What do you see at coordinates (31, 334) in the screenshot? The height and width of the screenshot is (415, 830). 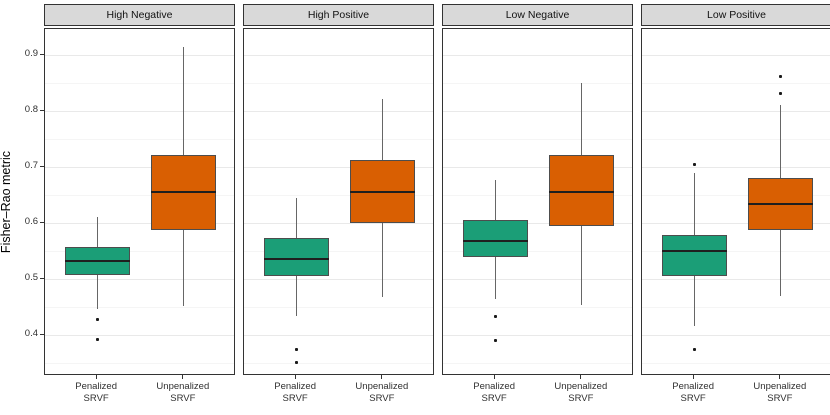 I see `y-tick-label: 0.4` at bounding box center [31, 334].